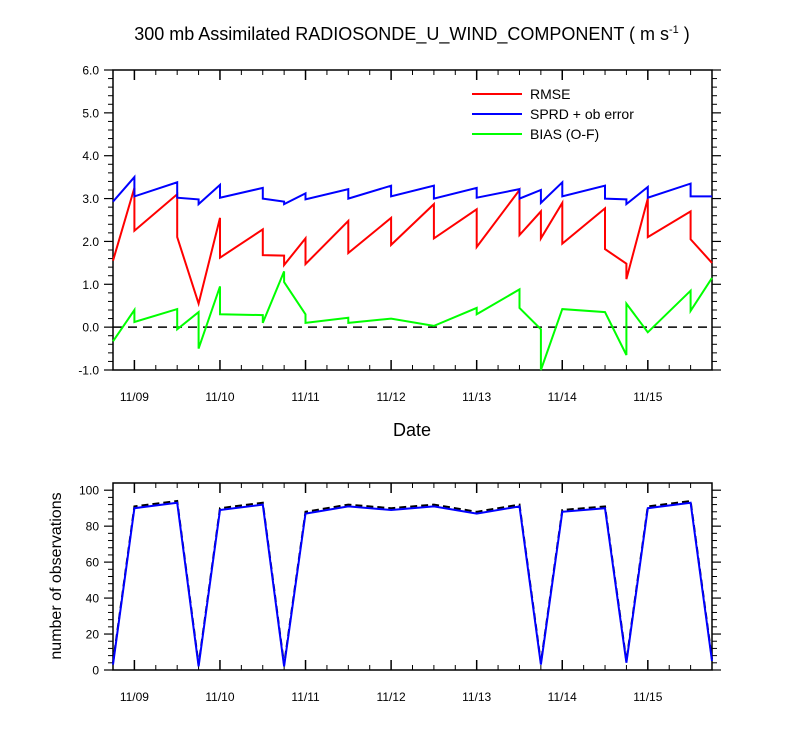 The height and width of the screenshot is (755, 800). Describe the element at coordinates (412, 430) in the screenshot. I see `x-axis-label: Date` at that location.